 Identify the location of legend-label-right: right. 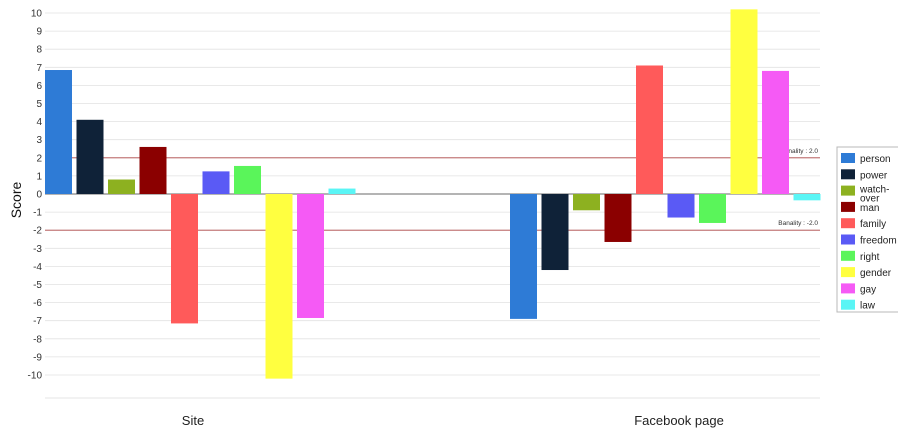
(870, 257).